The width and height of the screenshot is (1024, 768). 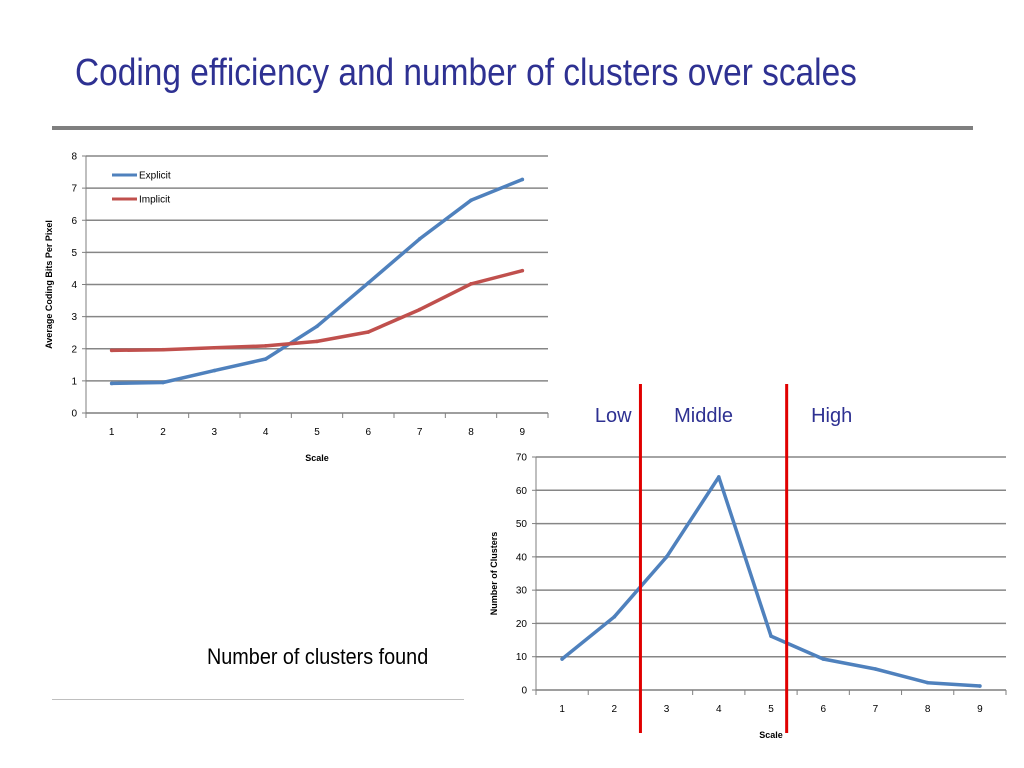 What do you see at coordinates (522, 524) in the screenshot?
I see `chart2-y-tick-label: 50` at bounding box center [522, 524].